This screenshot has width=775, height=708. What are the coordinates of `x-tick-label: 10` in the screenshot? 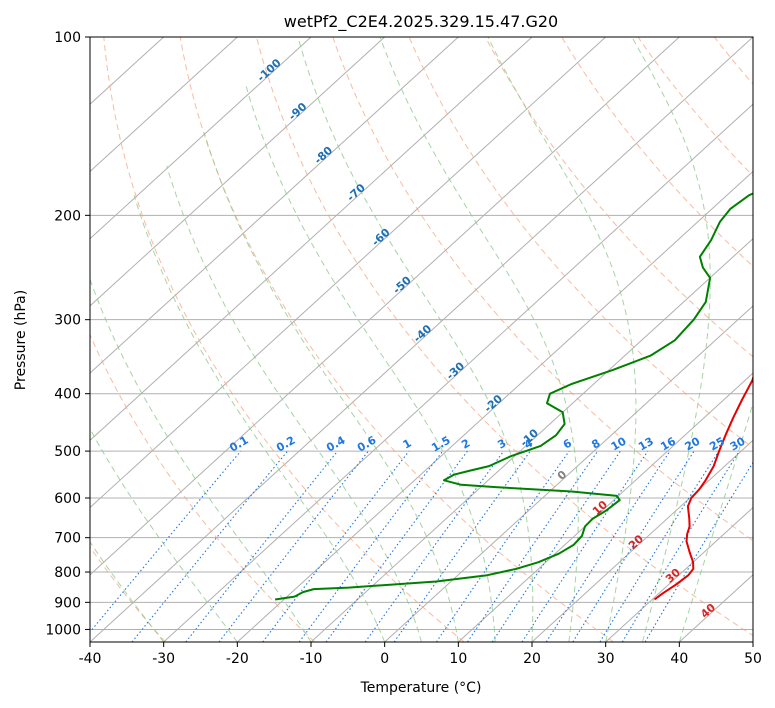 It's located at (458, 659).